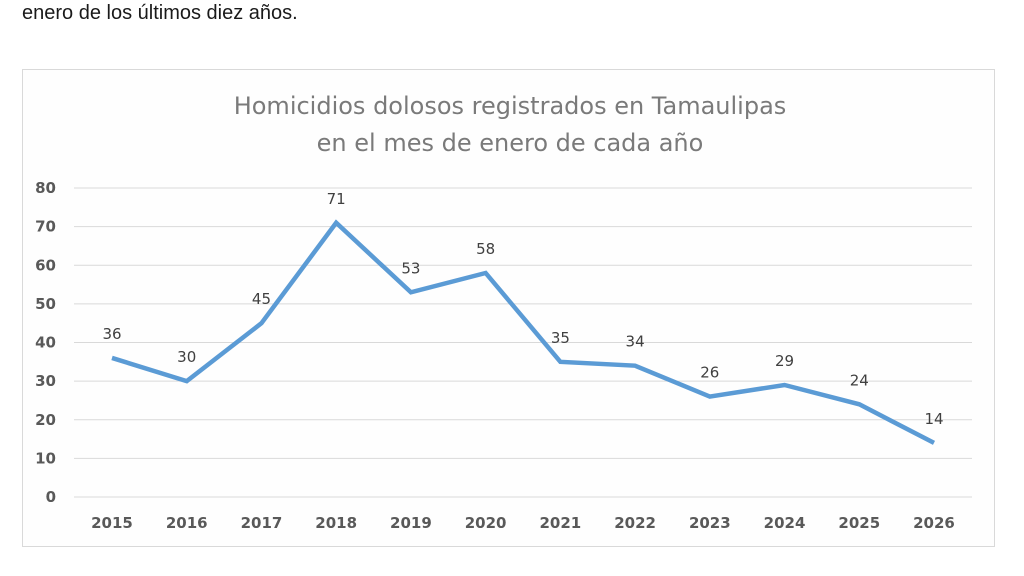  Describe the element at coordinates (45, 227) in the screenshot. I see `y-tick-label: 70` at that location.